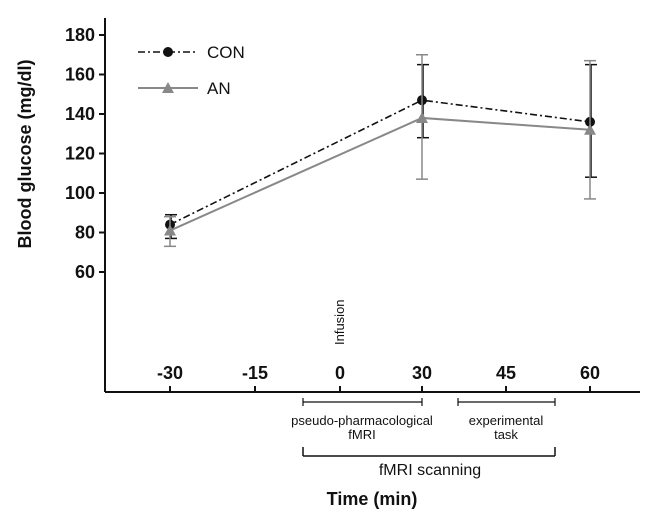  I want to click on series-an-line, so click(380, 174).